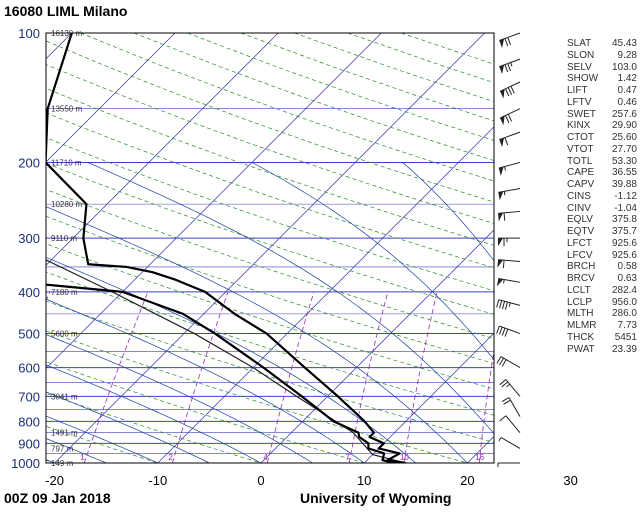  Describe the element at coordinates (602, 56) in the screenshot. I see `index-row: SLON 9.28` at that location.